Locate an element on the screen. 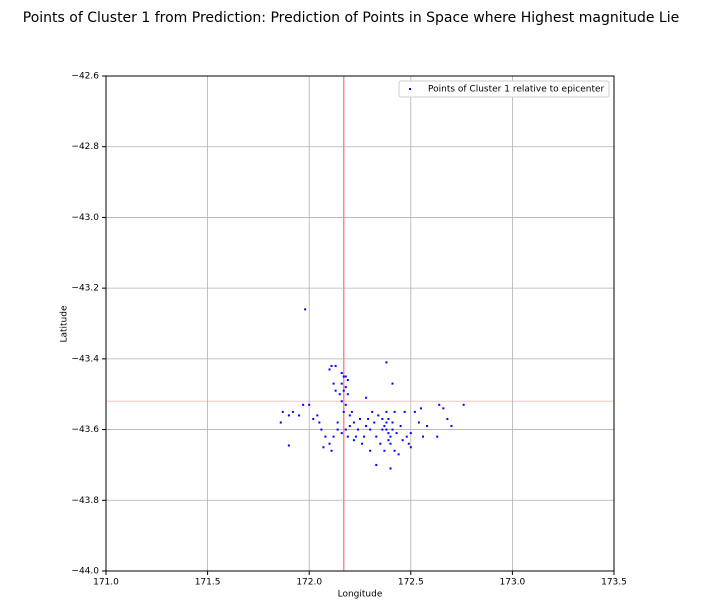 The image size is (707, 610). legend-box is located at coordinates (504, 89).